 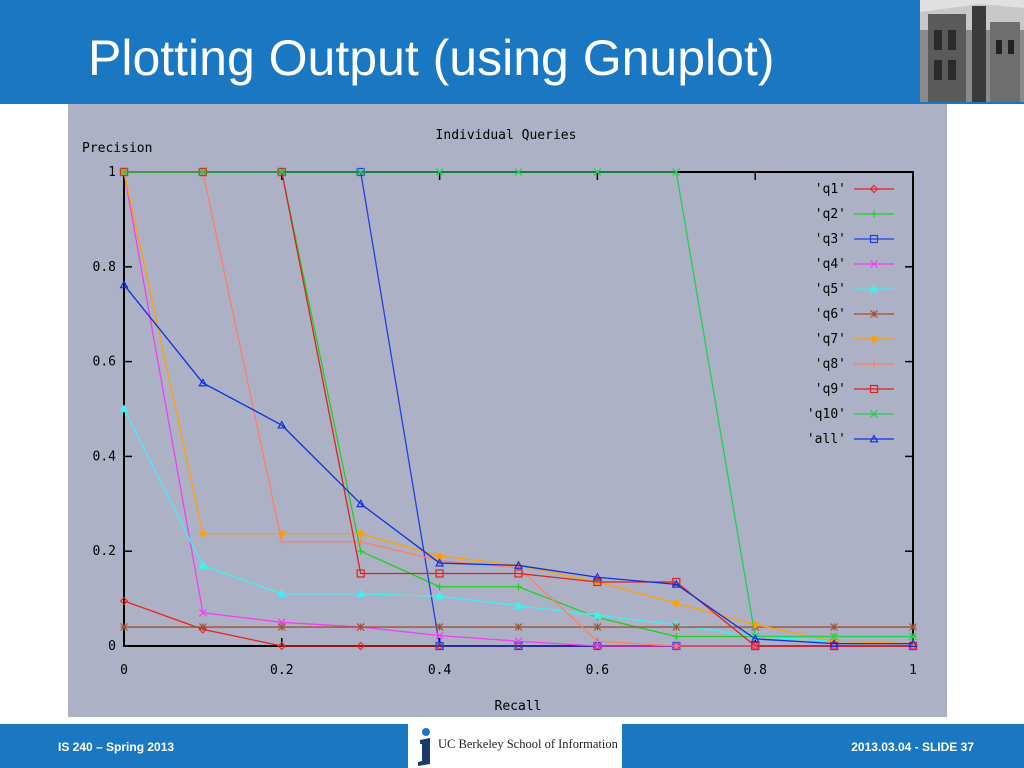 What do you see at coordinates (518, 627) in the screenshot?
I see `series-q6` at bounding box center [518, 627].